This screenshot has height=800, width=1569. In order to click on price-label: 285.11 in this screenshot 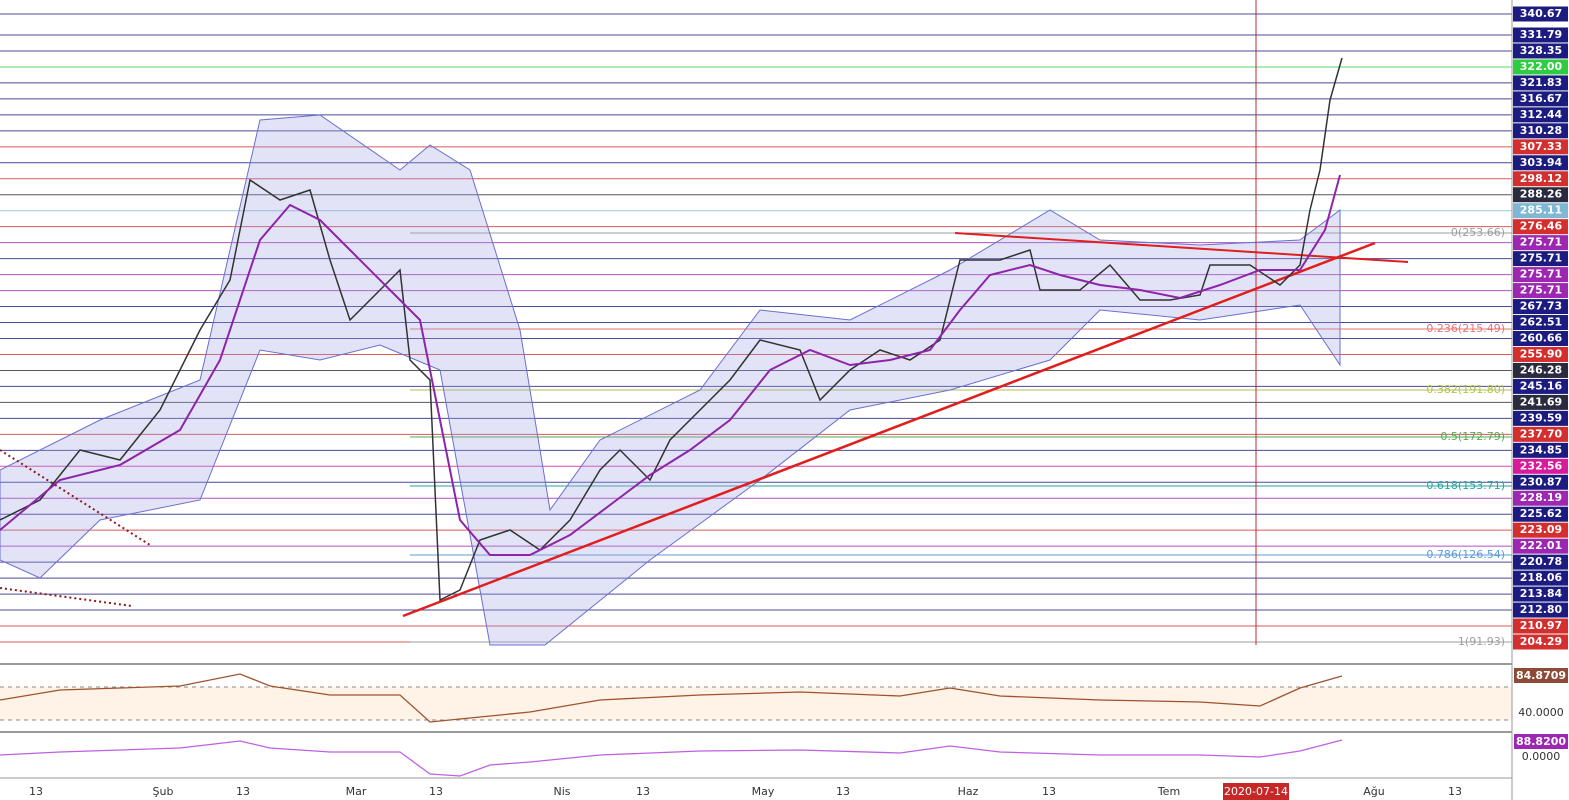, I will do `click(1541, 210)`.